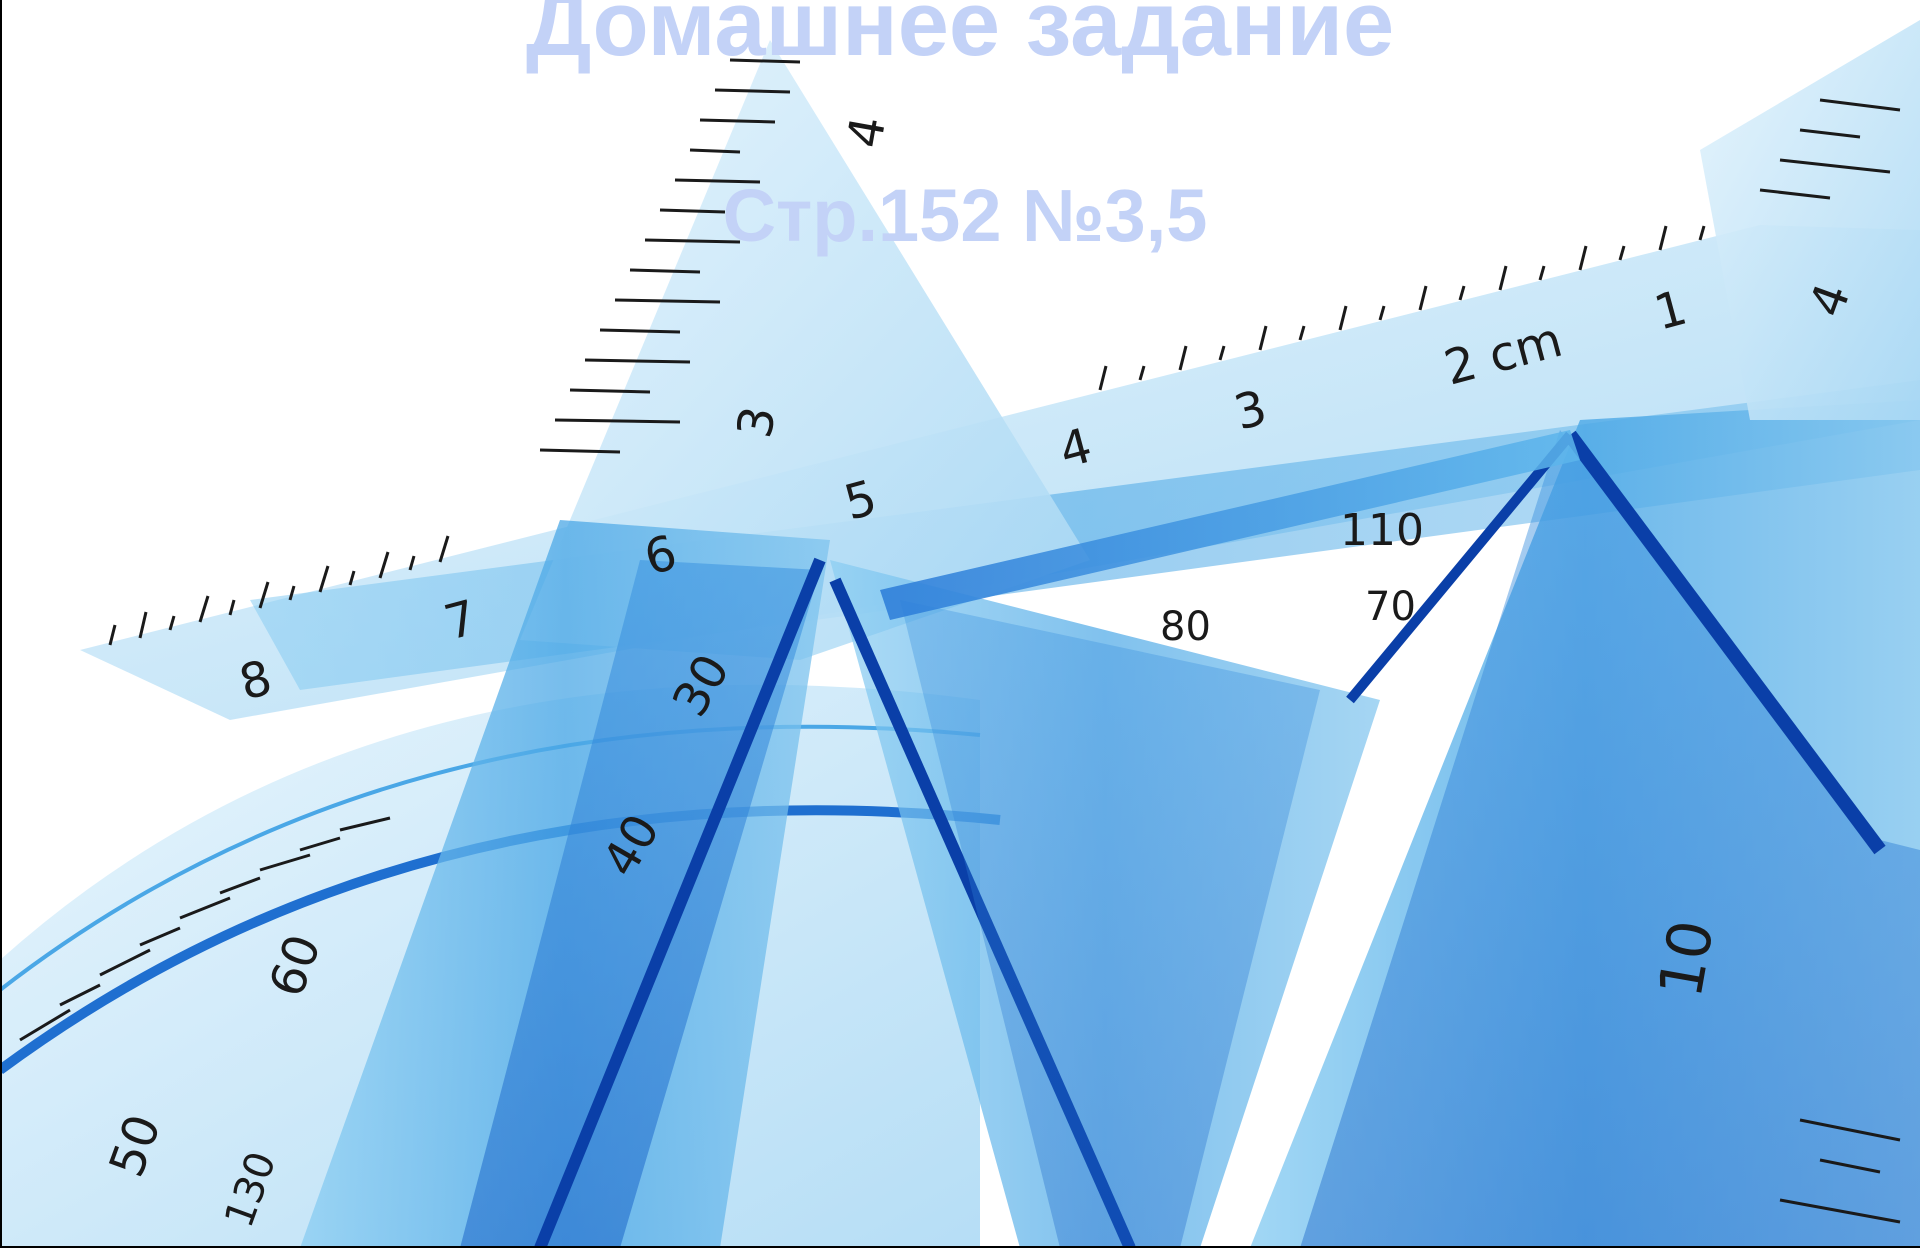  I want to click on right-ruler-ticks, so click(1830, 661).